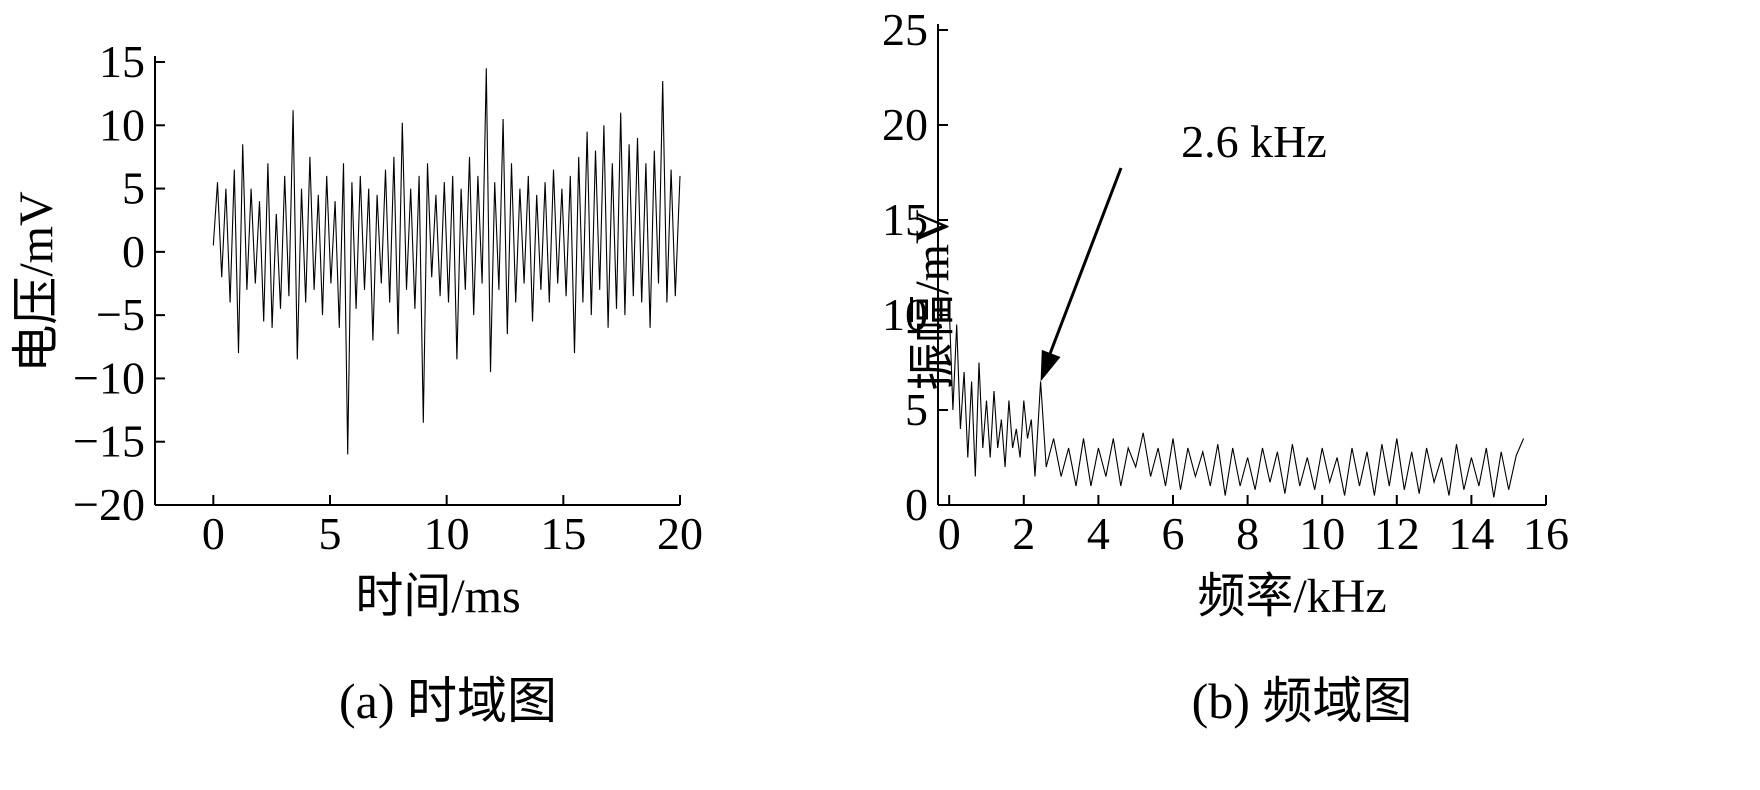 The image size is (1760, 790). What do you see at coordinates (447, 533) in the screenshot?
I see `panel-a-xtick-label: 10` at bounding box center [447, 533].